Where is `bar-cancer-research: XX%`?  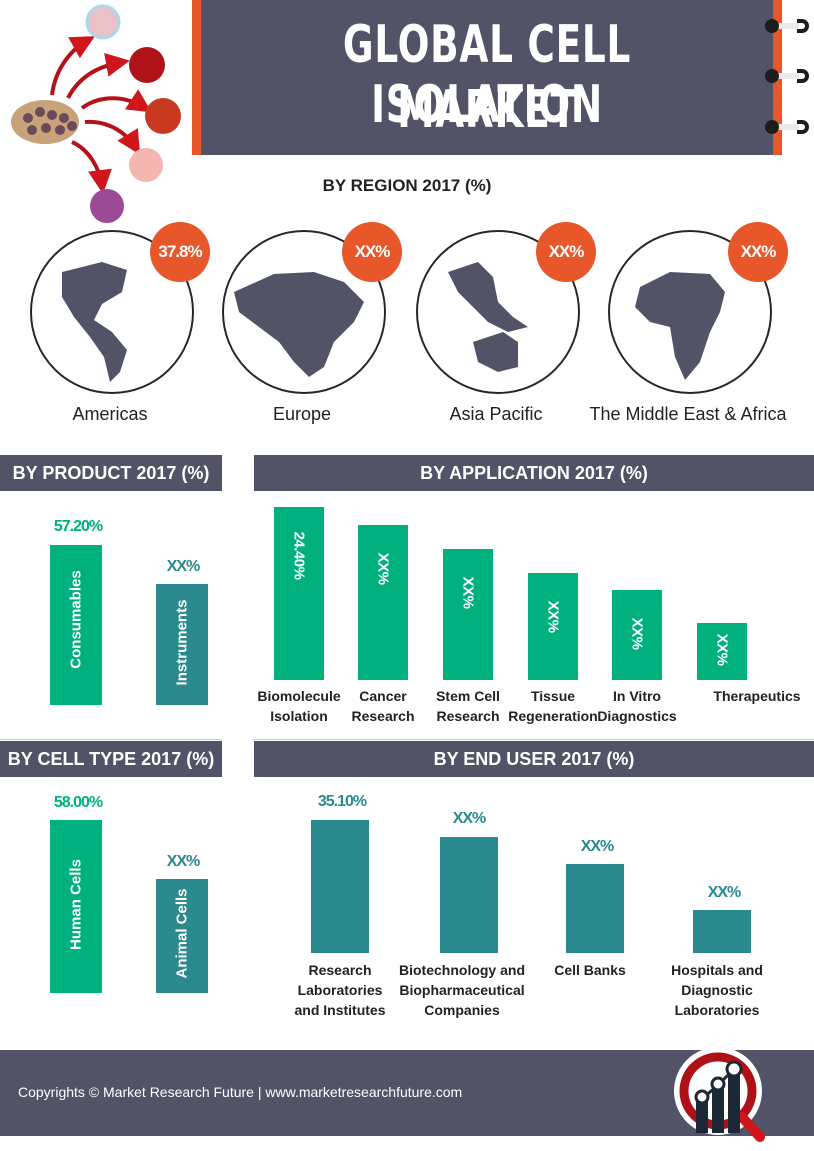 bar-cancer-research: XX% is located at coordinates (383, 602).